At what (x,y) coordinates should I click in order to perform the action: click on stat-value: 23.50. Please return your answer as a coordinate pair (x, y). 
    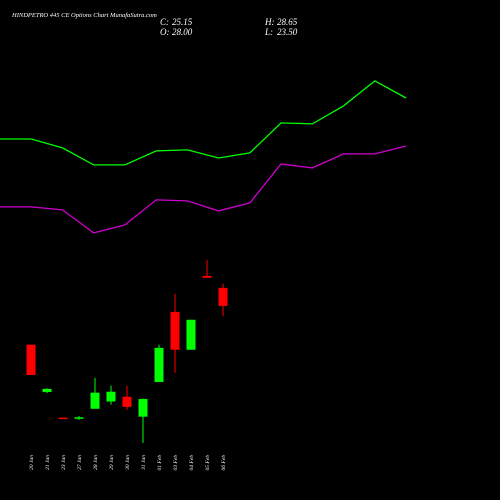
    Looking at the image, I should click on (287, 32).